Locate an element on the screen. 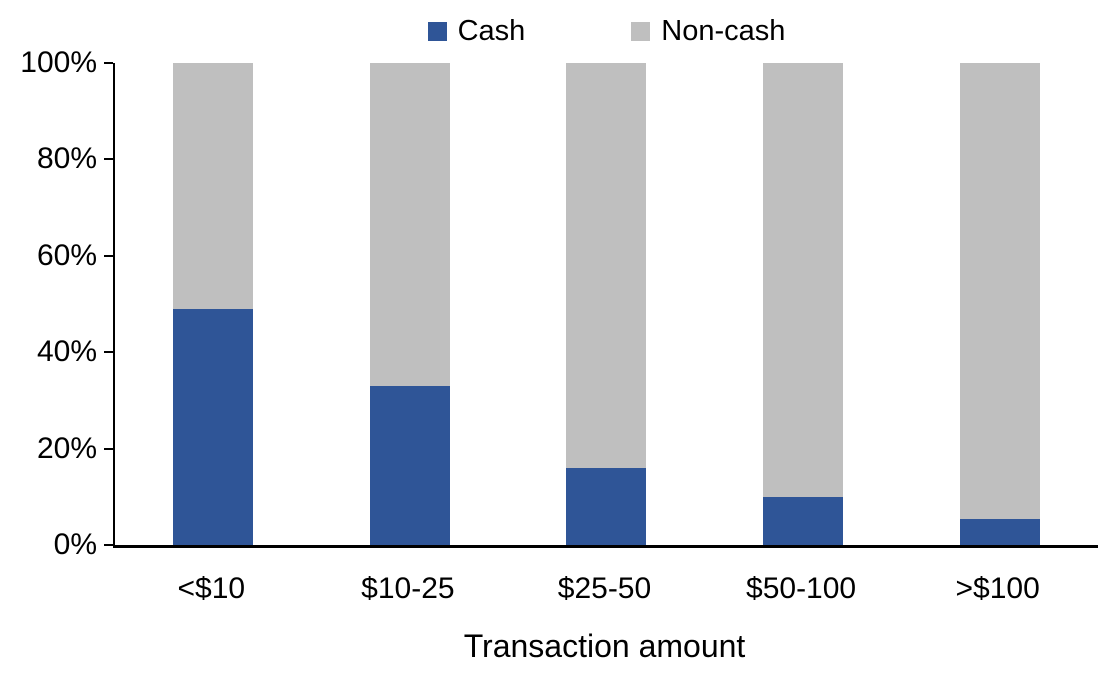 Image resolution: width=1102 pixels, height=673 pixels. bar-segment-cash--10 is located at coordinates (213, 426).